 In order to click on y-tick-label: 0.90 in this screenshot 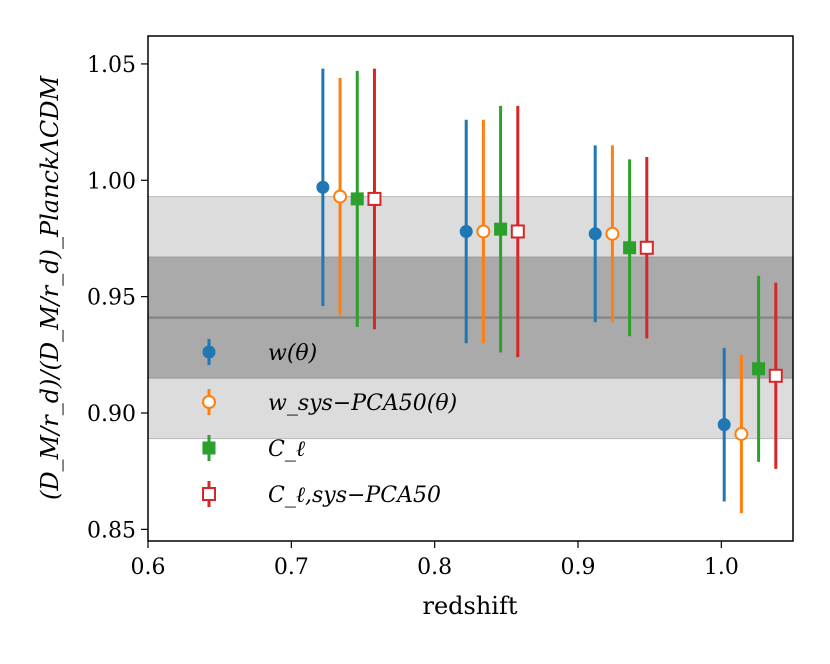, I will do `click(111, 414)`.